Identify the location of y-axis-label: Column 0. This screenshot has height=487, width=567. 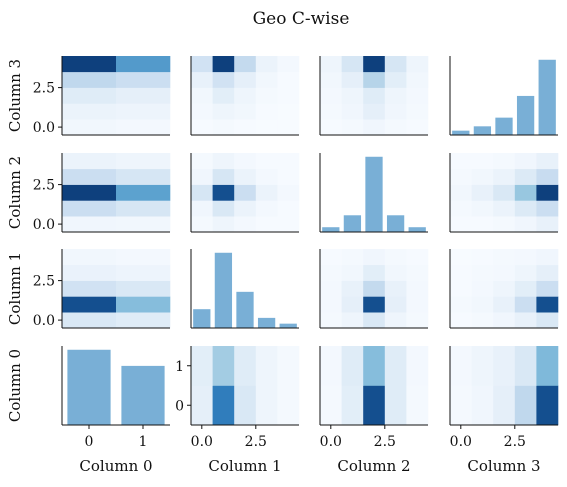
(15, 385).